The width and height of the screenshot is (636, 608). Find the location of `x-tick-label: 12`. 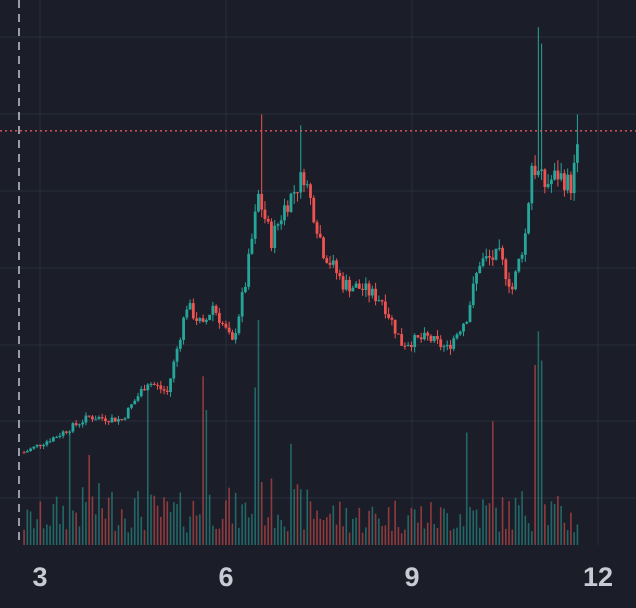

x-tick-label: 12 is located at coordinates (598, 577).